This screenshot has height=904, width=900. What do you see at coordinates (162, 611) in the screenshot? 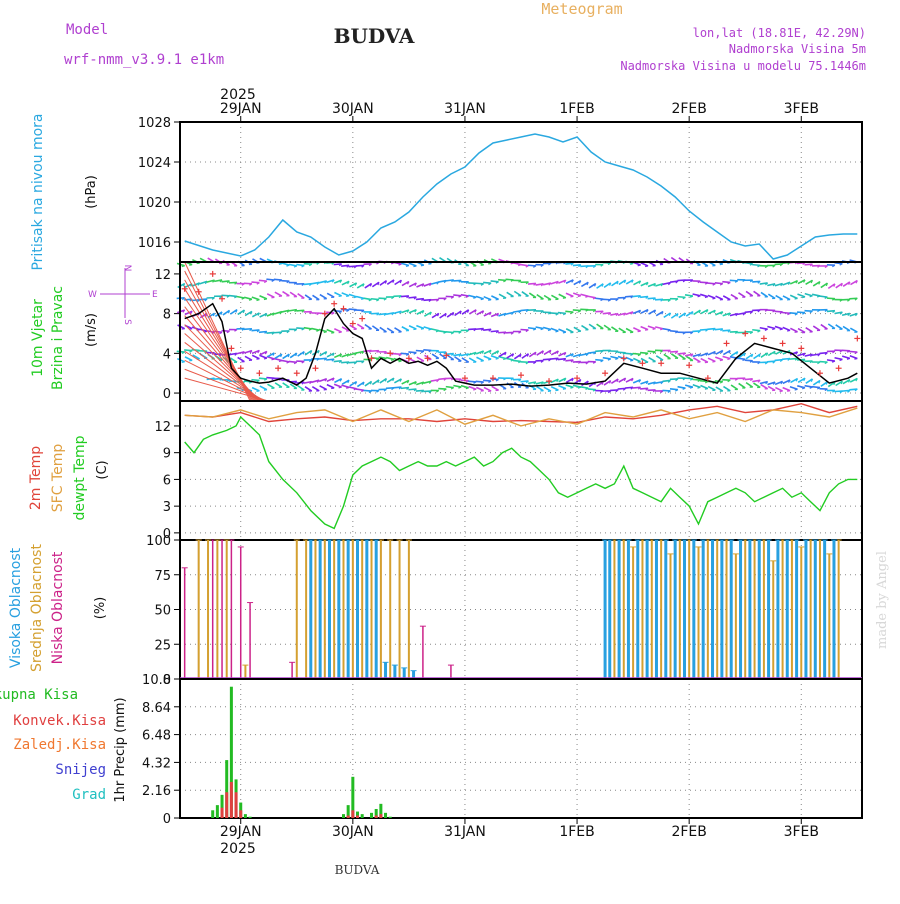
I see `cloud-ytick-label: 50` at bounding box center [162, 611].